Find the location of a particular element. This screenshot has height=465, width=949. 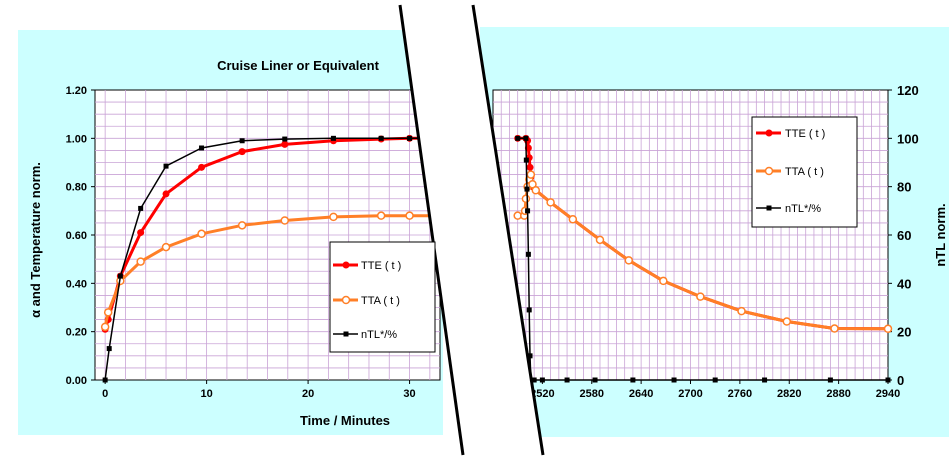

x-axis-label: Time / Minutes is located at coordinates (345, 420).